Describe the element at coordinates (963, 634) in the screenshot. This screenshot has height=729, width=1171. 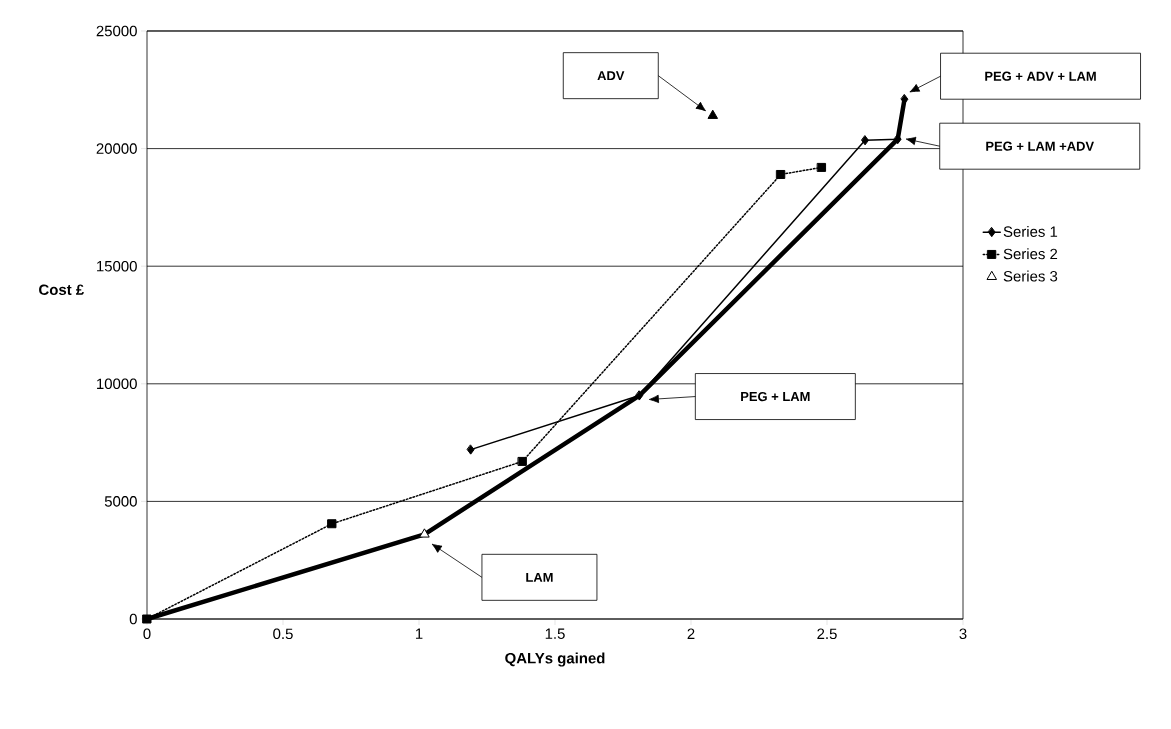
I see `x-tick-label: 3` at that location.